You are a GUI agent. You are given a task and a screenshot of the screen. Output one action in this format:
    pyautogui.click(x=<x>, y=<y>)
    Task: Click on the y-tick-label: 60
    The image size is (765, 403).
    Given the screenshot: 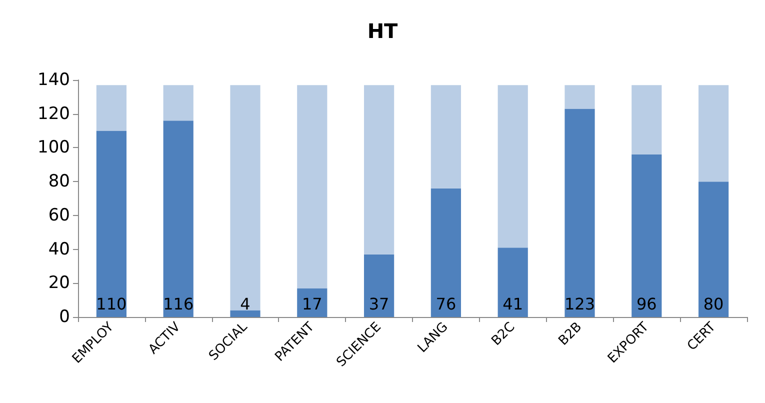 What is the action you would take?
    pyautogui.click(x=59, y=215)
    